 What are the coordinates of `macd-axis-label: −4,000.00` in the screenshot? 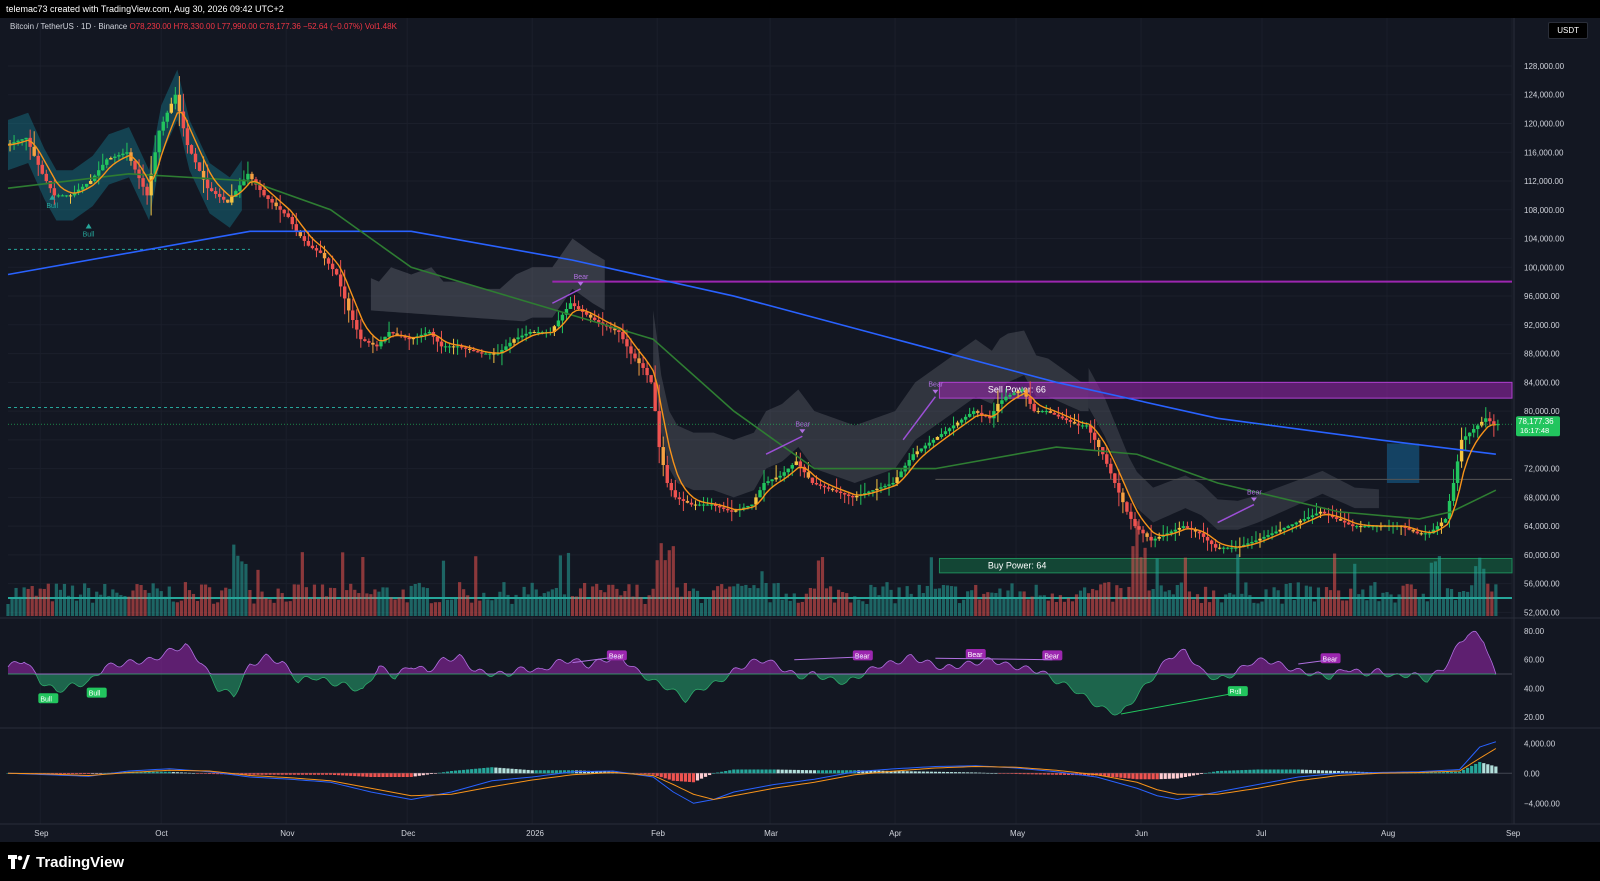 It's located at (1542, 803).